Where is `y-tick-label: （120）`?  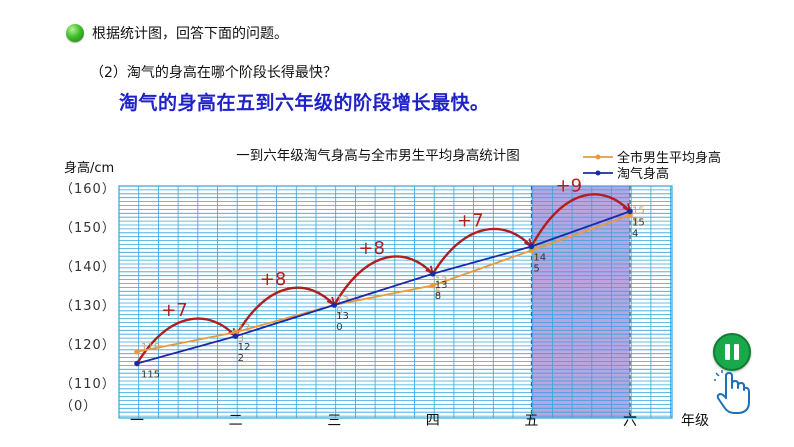
y-tick-label: （120） is located at coordinates (88, 345).